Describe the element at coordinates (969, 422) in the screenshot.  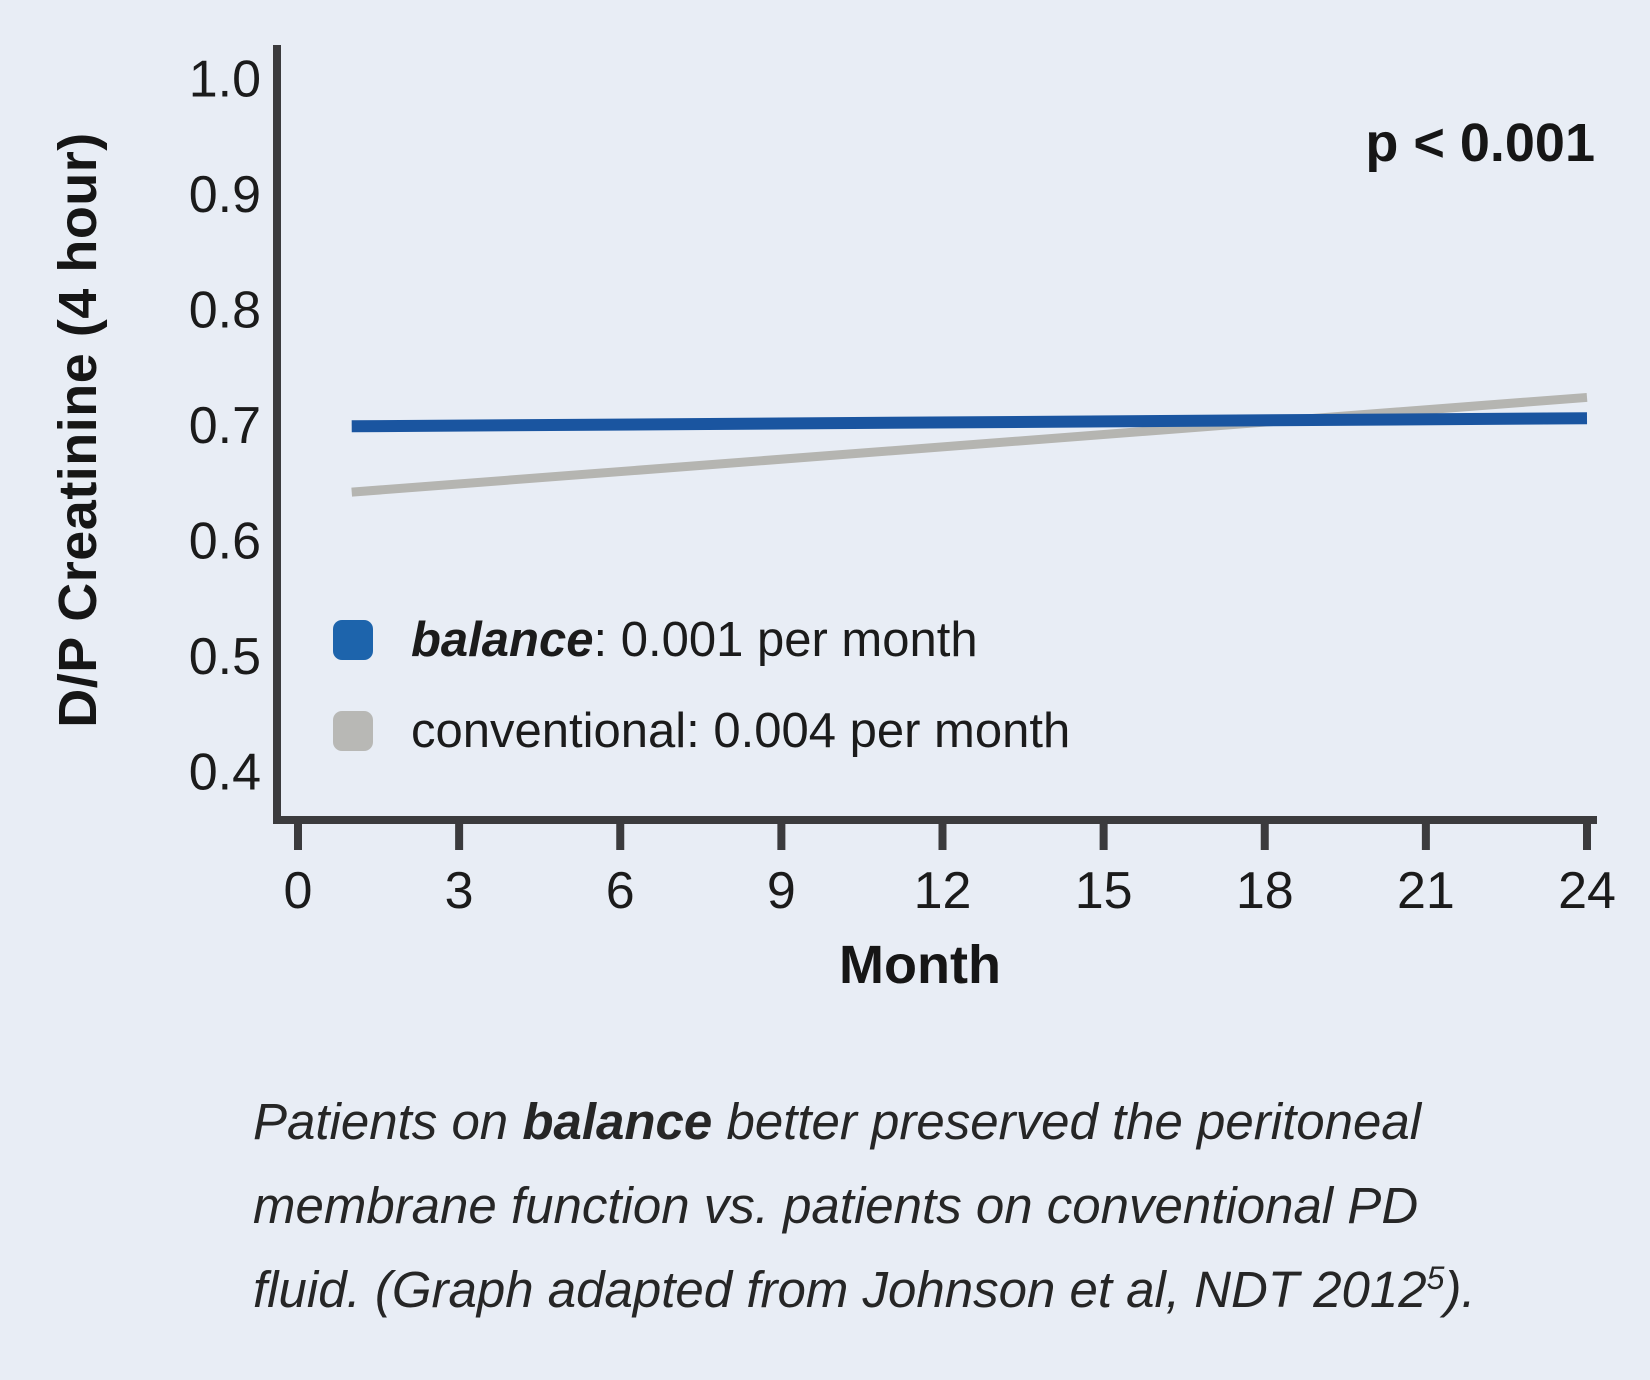
I see `series-line-balance` at that location.